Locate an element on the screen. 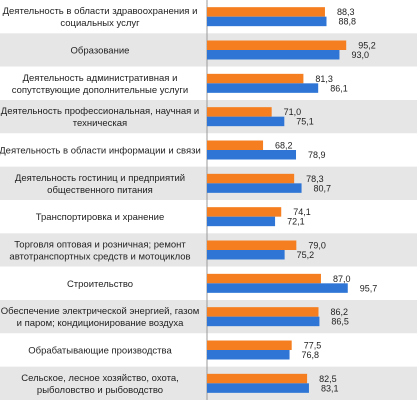 Image resolution: width=417 pixels, height=400 pixels. data-label: 77,5 is located at coordinates (313, 346).